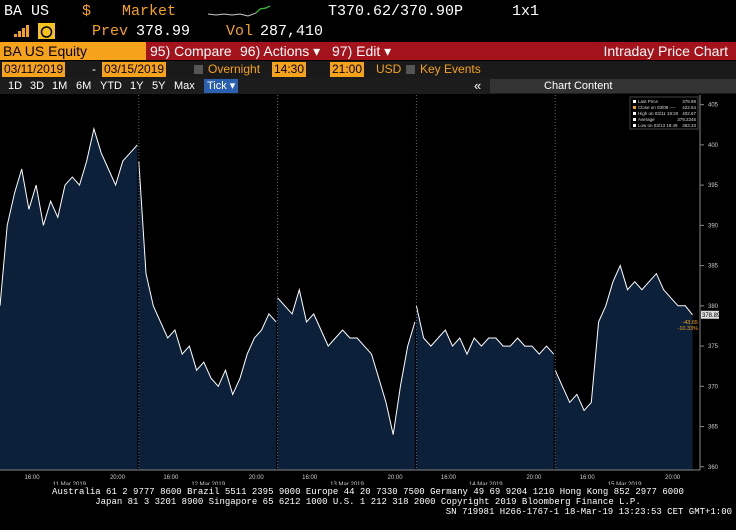 The height and width of the screenshot is (530, 736). Describe the element at coordinates (362, 51) in the screenshot. I see `menu-edit: 97) Edit ▾` at that location.